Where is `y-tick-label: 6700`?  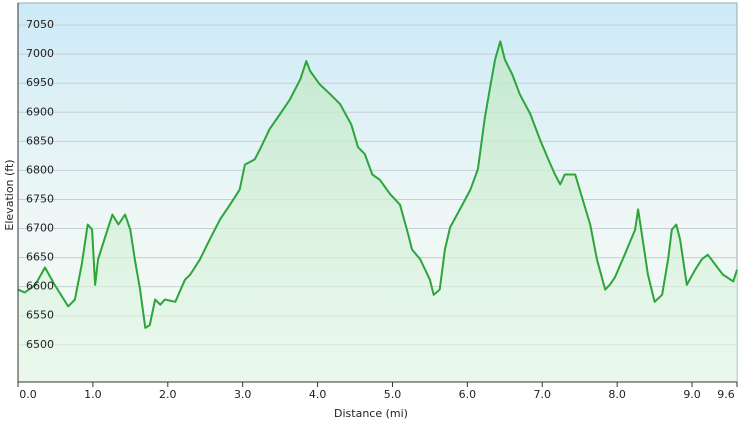
y-tick-label: 6700 is located at coordinates (40, 228).